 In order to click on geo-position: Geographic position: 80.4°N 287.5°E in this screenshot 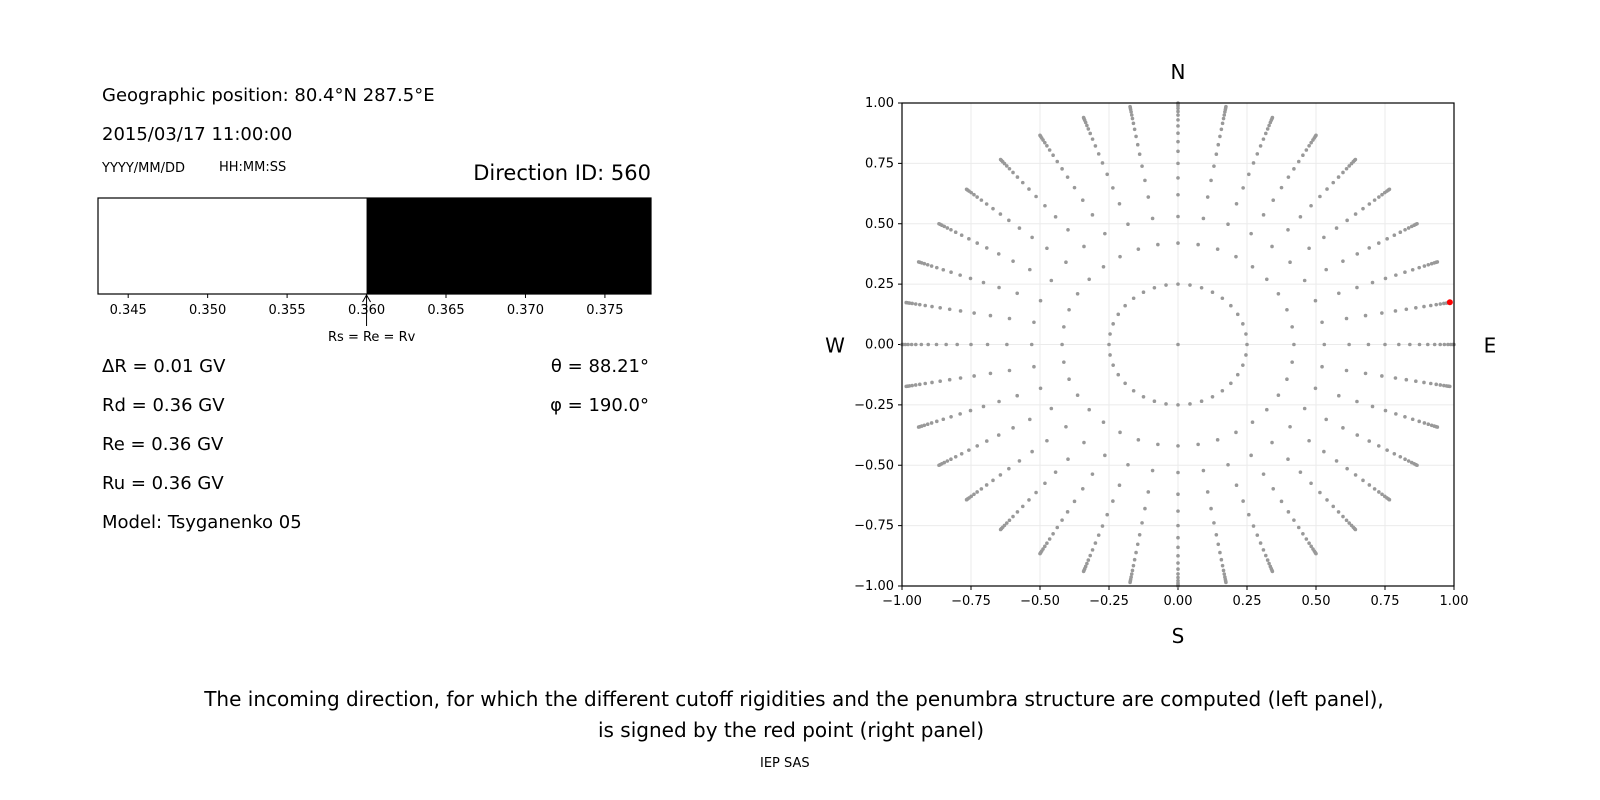, I will do `click(268, 95)`.